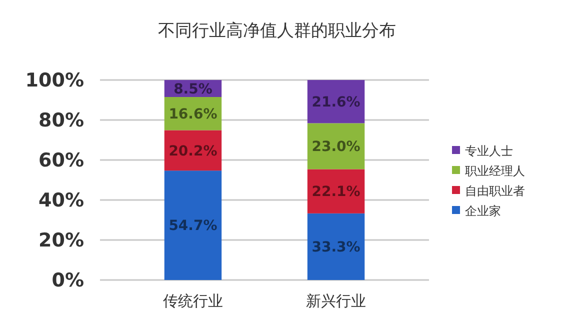  What do you see at coordinates (495, 171) in the screenshot?
I see `legend-label: 职业经理人` at bounding box center [495, 171].